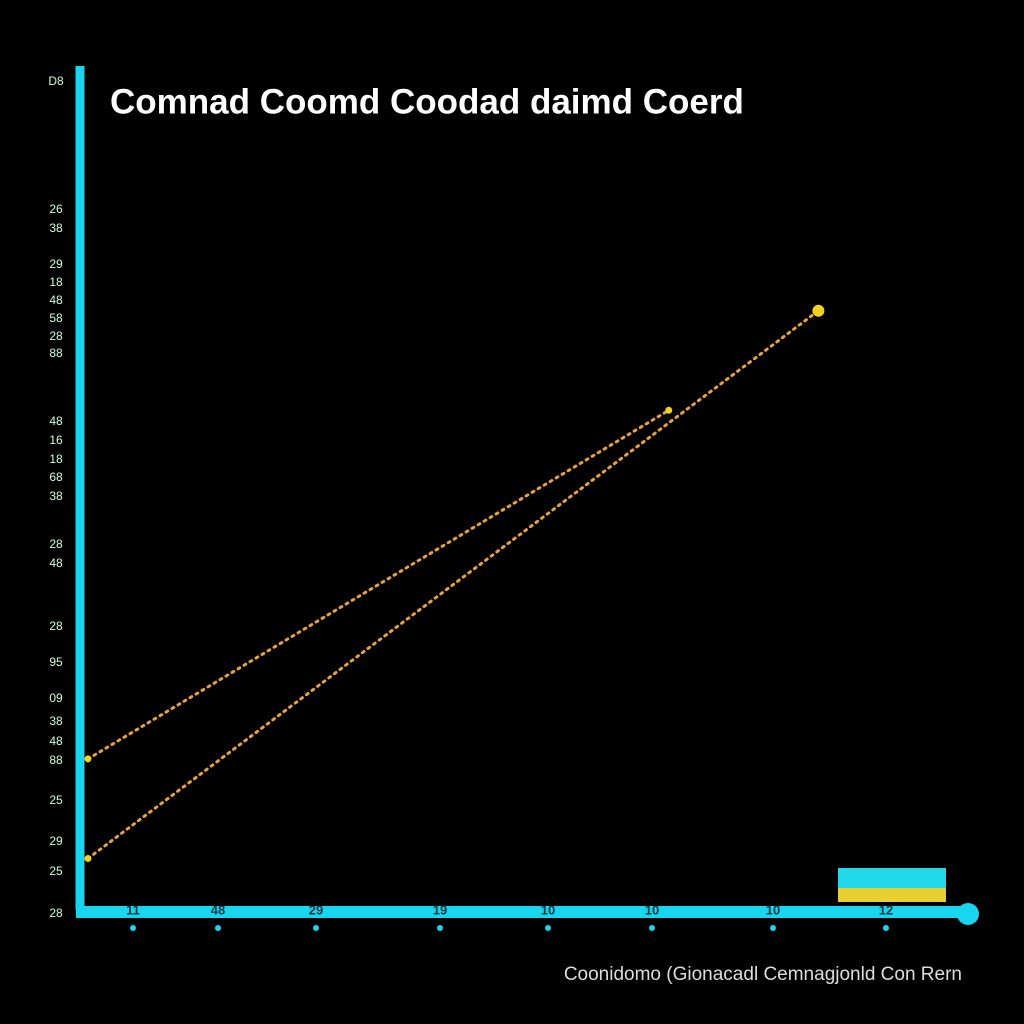 The image size is (1024, 1024). Describe the element at coordinates (892, 878) in the screenshot. I see `legend-swatch-top` at that location.